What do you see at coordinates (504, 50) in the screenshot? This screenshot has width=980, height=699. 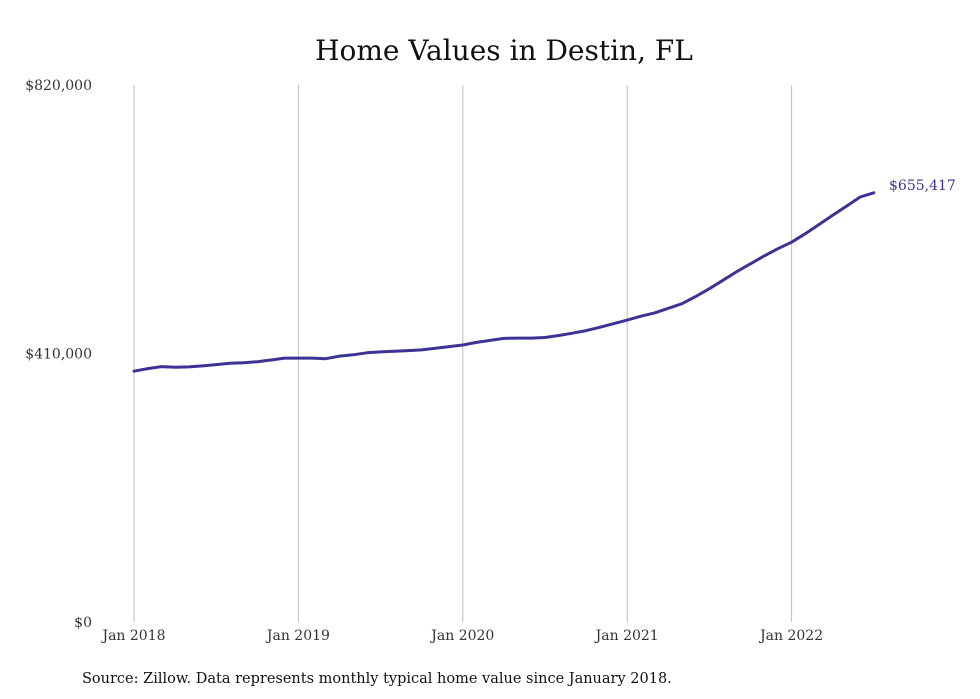 I see `chart-title: Home Values in Destin, FL` at bounding box center [504, 50].